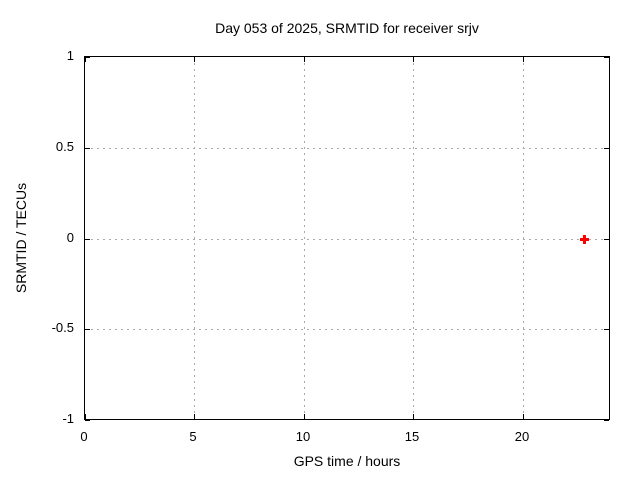  I want to click on x-tick-label: 0, so click(84, 436).